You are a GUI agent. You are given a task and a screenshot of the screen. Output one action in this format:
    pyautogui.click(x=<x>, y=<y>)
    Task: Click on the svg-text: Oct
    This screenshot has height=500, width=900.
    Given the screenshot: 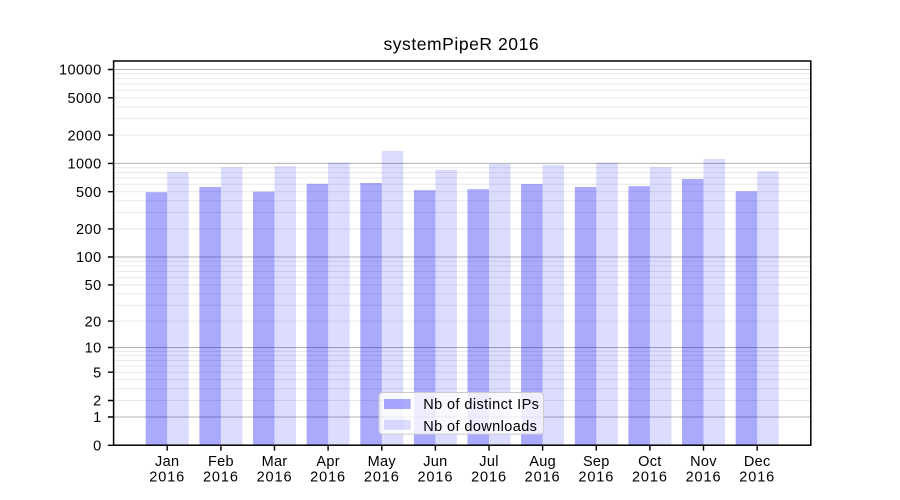 What is the action you would take?
    pyautogui.click(x=649, y=462)
    